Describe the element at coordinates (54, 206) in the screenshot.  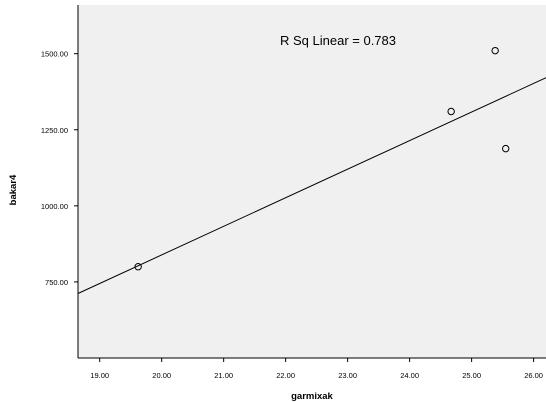
I see `y-tick-label: 1000.00` at that location.